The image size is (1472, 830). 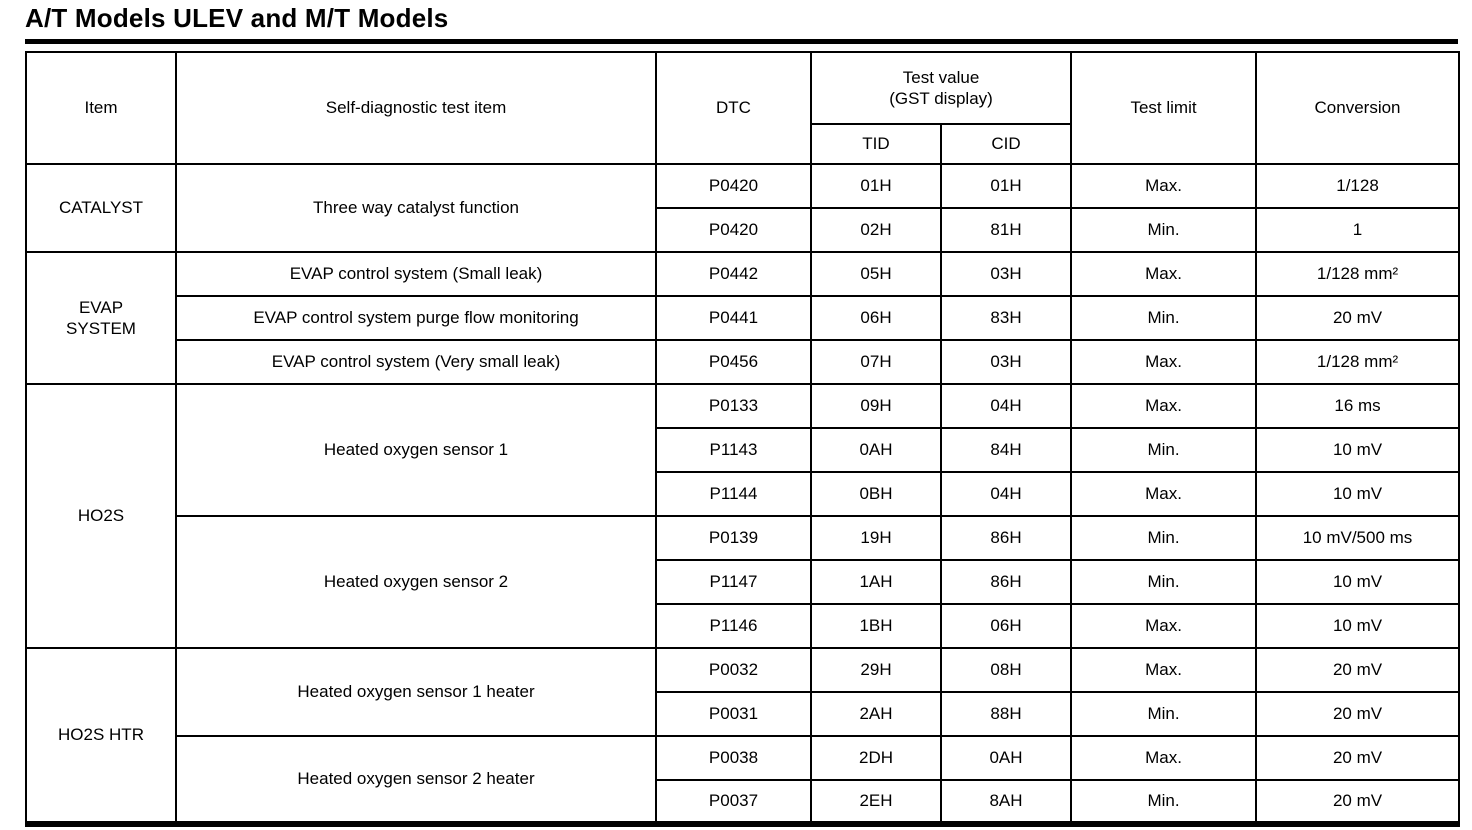 I want to click on cell-test: EVAP control system (Small leak), so click(x=416, y=274).